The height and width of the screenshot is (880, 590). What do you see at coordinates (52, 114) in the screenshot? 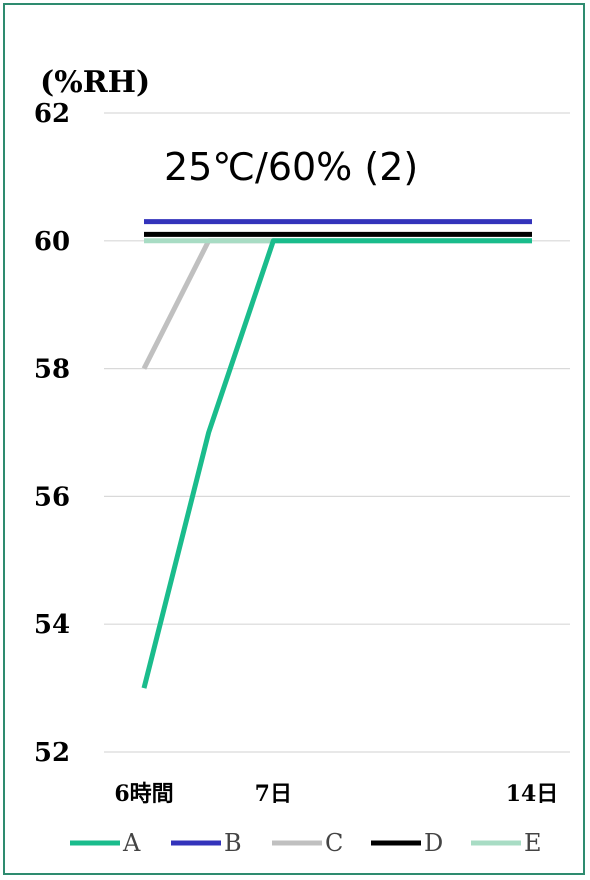
I see `y-tick-label: 62` at bounding box center [52, 114].